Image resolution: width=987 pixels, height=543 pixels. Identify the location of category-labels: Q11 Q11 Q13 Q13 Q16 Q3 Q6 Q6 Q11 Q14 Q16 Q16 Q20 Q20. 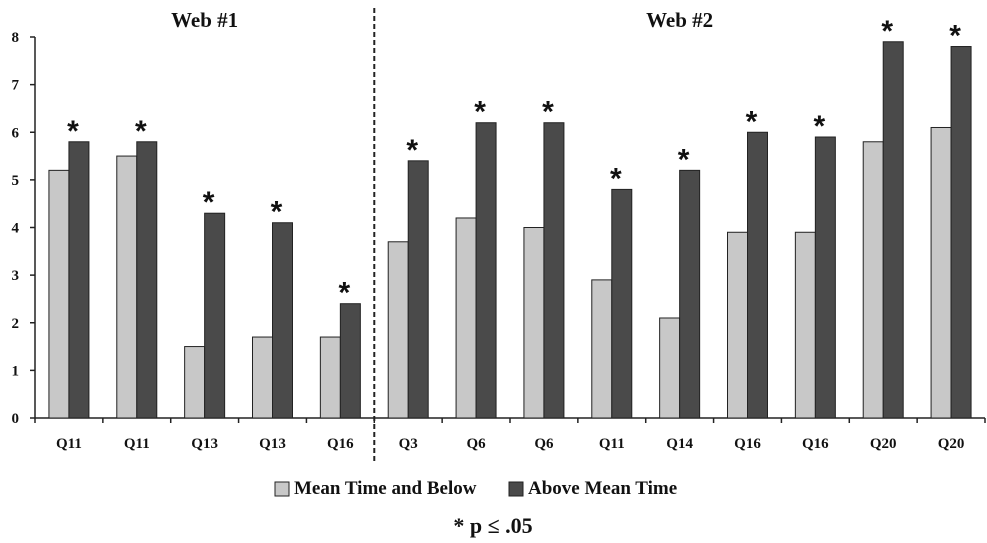
(510, 444).